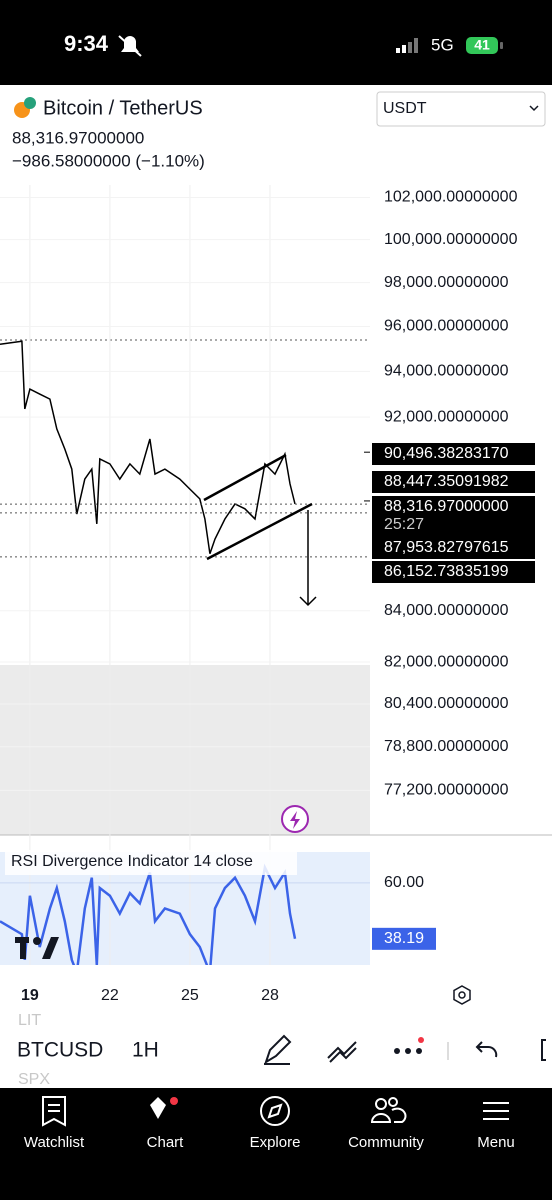 The width and height of the screenshot is (552, 1200). Describe the element at coordinates (123, 108) in the screenshot. I see `symbol-title: Bitcoin / TetherUS` at that location.